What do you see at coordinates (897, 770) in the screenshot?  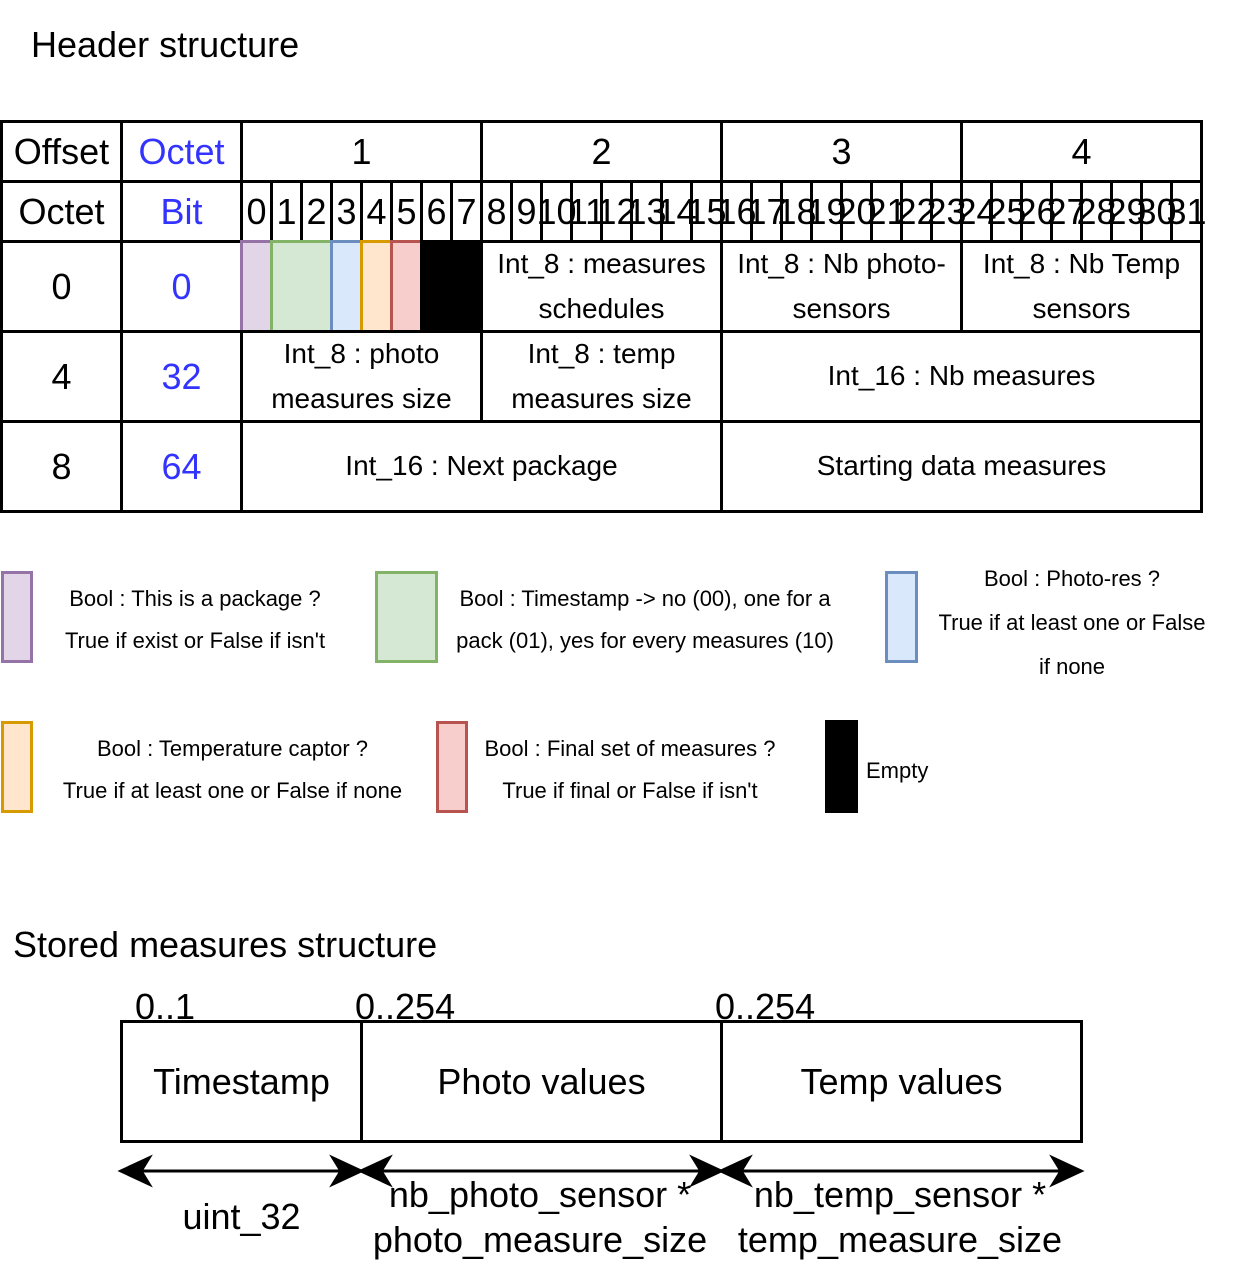 I see `legend-empty: Empty` at bounding box center [897, 770].